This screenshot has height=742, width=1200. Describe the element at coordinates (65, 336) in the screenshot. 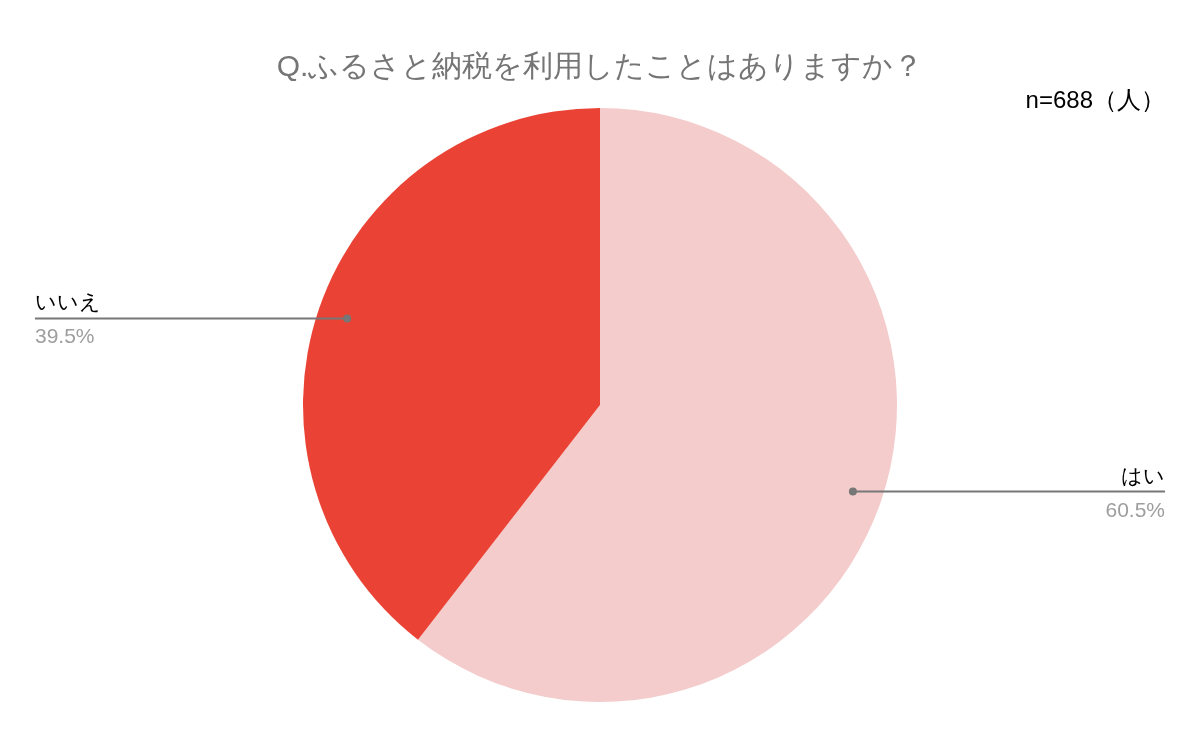

I see `data-label: 39.5%` at that location.